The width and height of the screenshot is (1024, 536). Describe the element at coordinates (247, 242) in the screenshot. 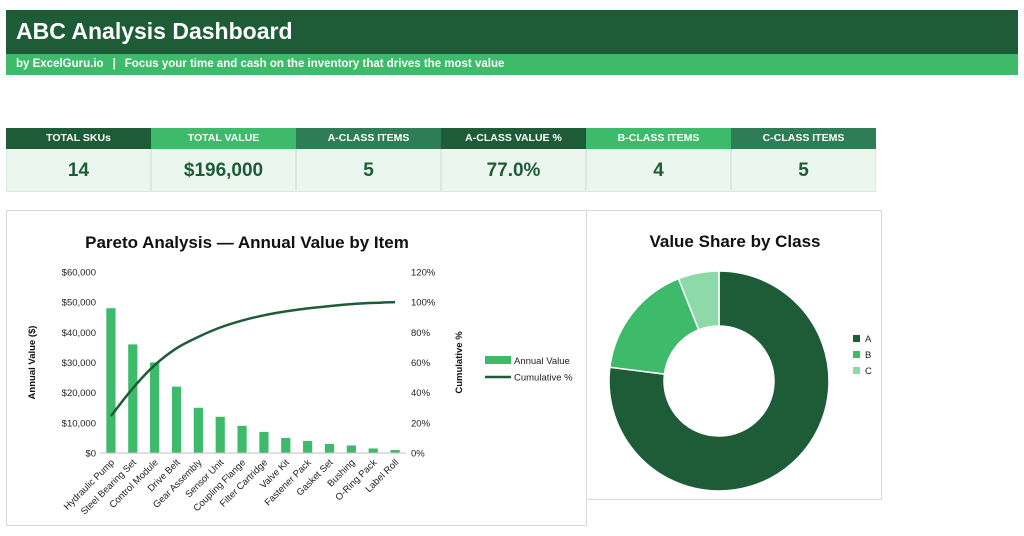

I see `chart-title: Pareto Analysis — Annual Value by Item` at that location.